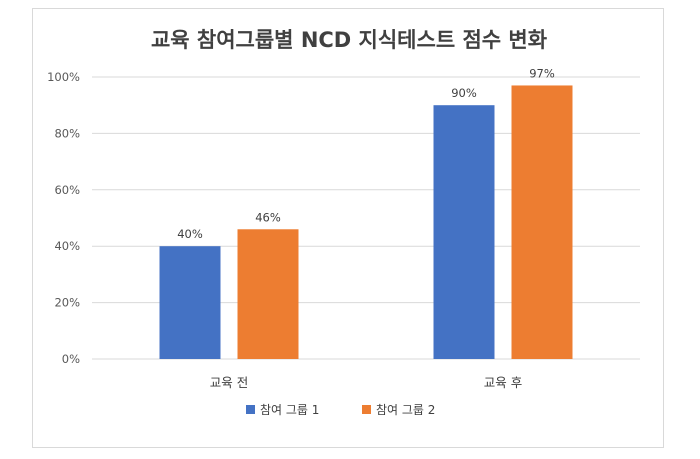 The height and width of the screenshot is (459, 700). Describe the element at coordinates (289, 410) in the screenshot. I see `legend-label: 참여 그룹 1` at that location.